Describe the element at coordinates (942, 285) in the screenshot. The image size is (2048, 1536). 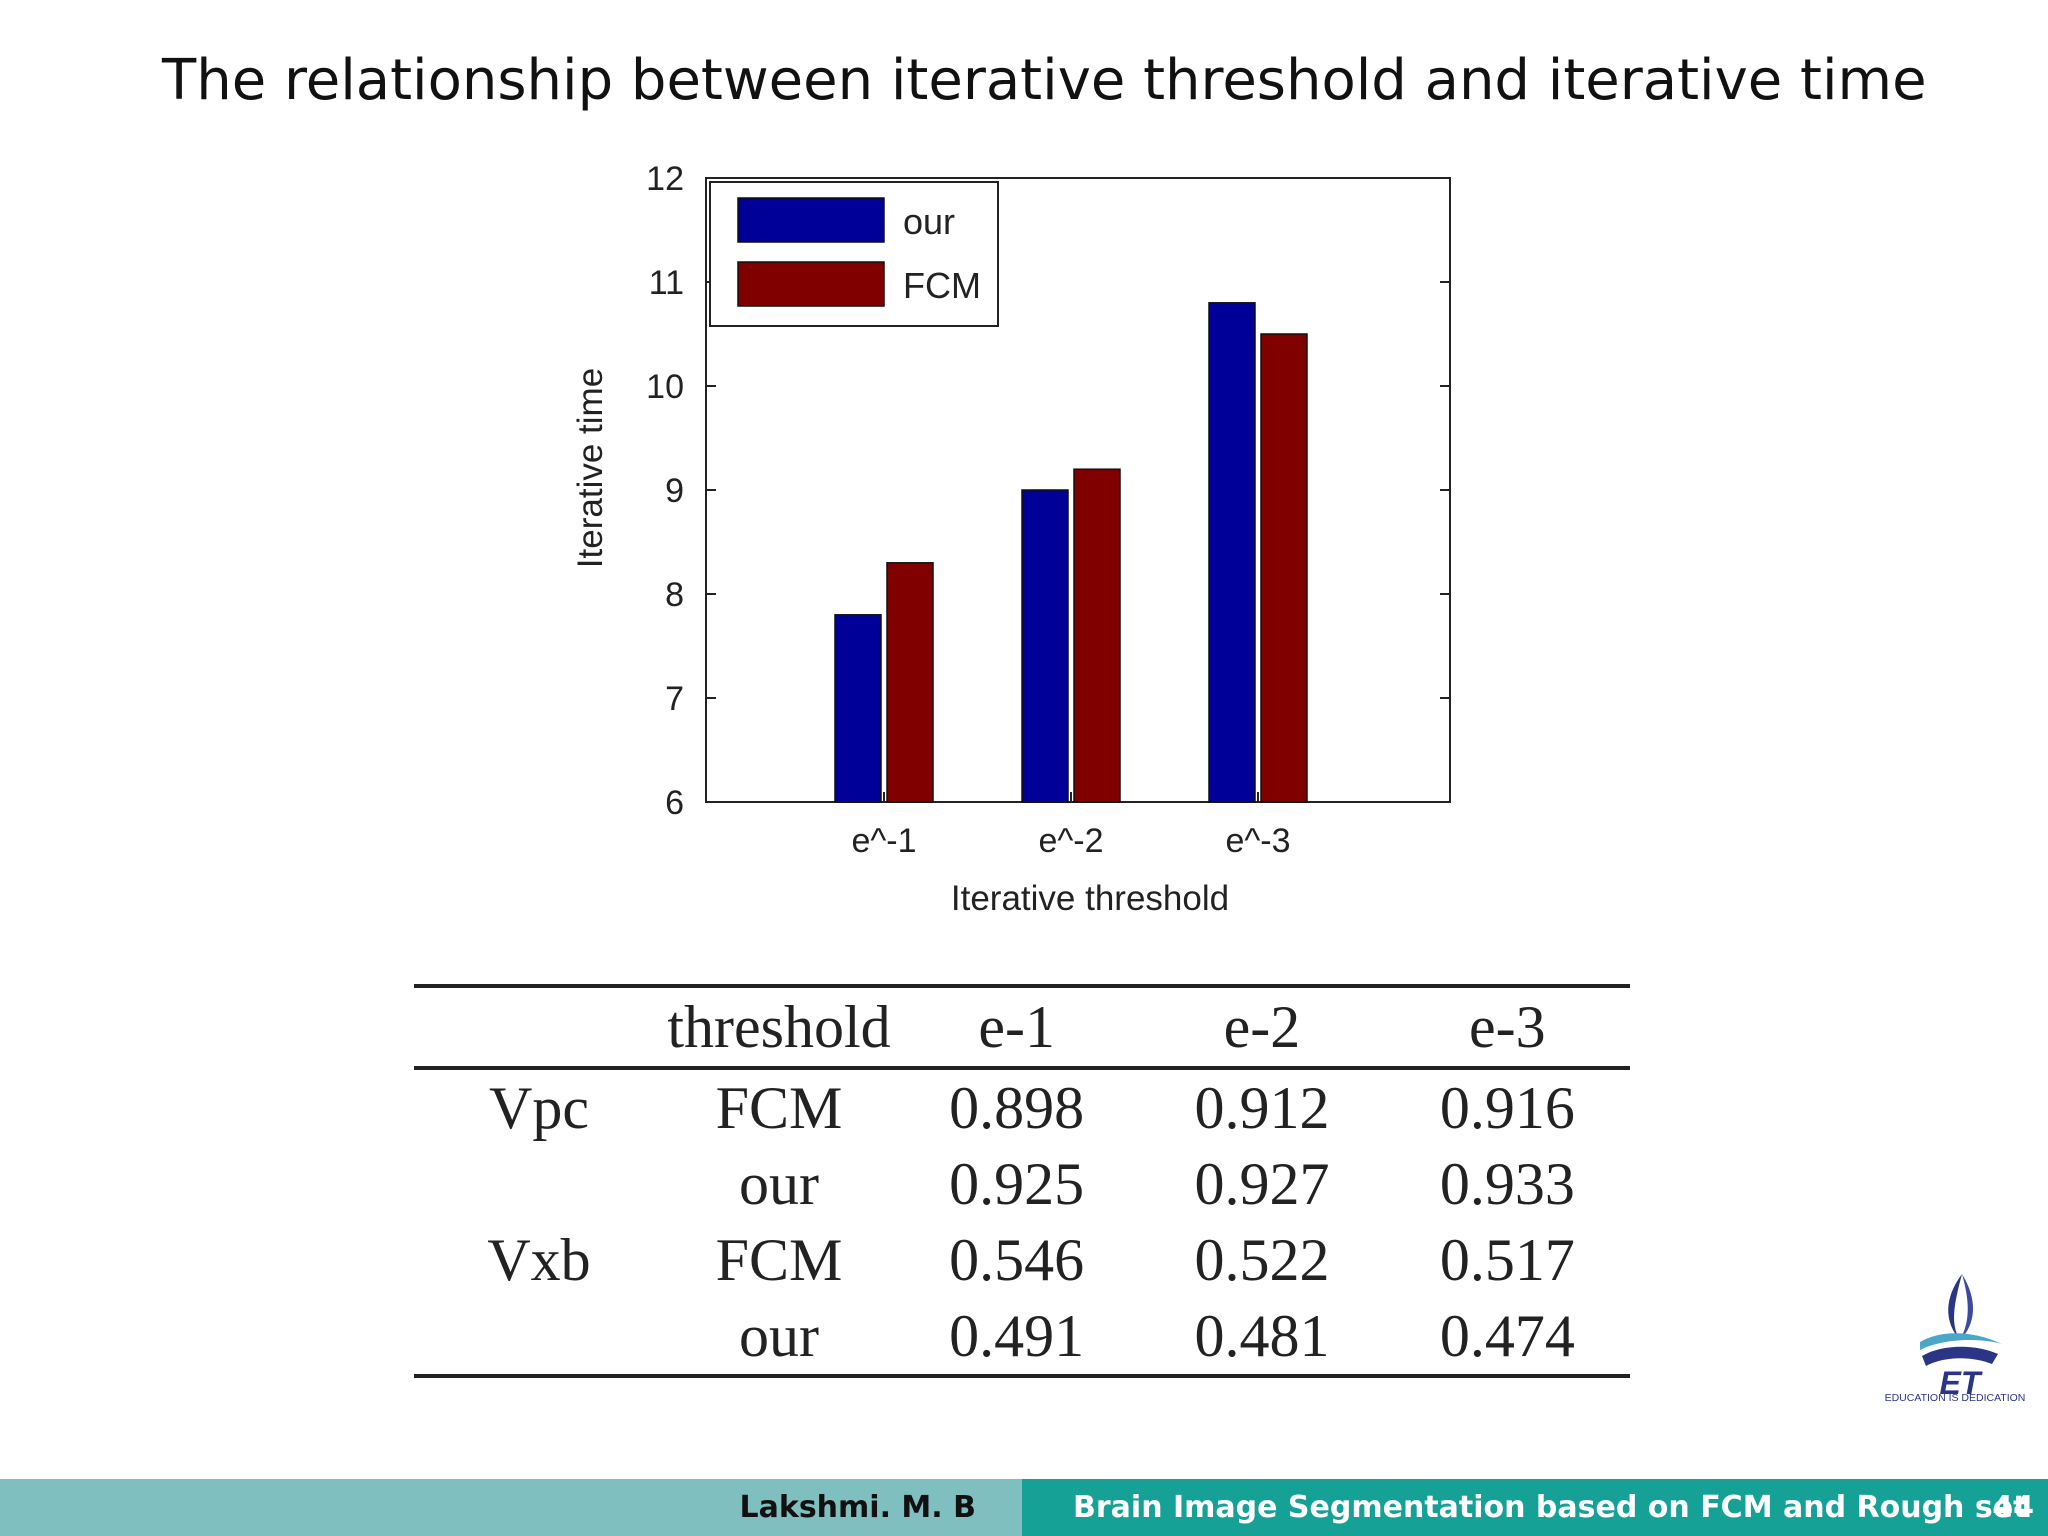
I see `legend-label-fcm: FCM` at that location.